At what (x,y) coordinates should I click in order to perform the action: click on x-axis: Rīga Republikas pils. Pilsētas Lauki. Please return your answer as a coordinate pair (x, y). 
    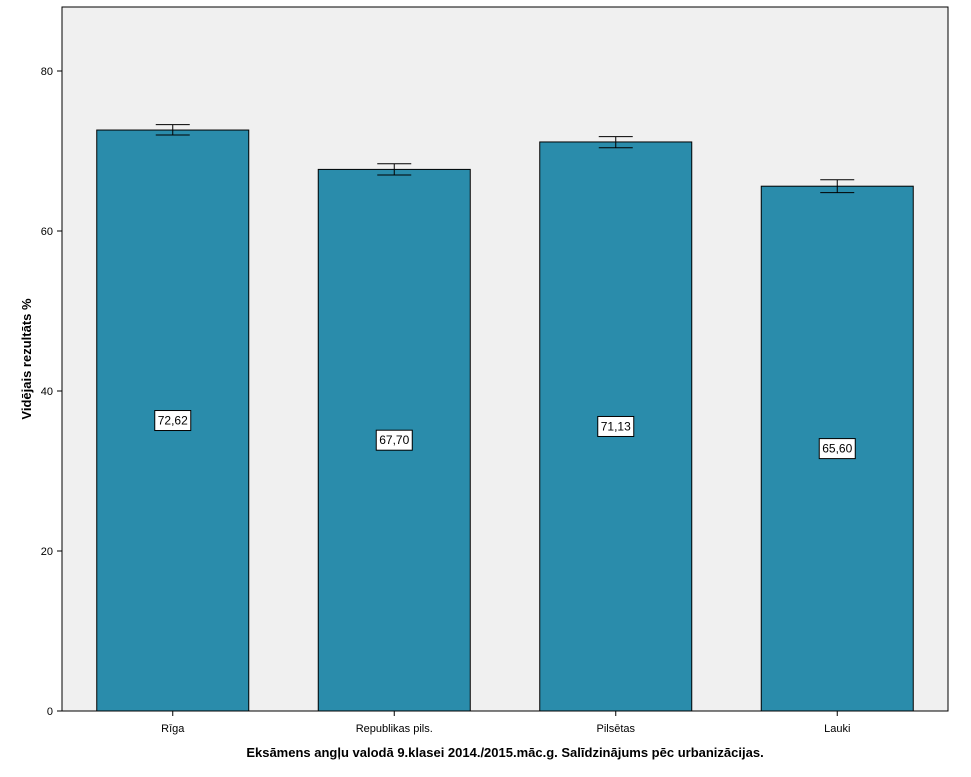
    Looking at the image, I should click on (505, 723).